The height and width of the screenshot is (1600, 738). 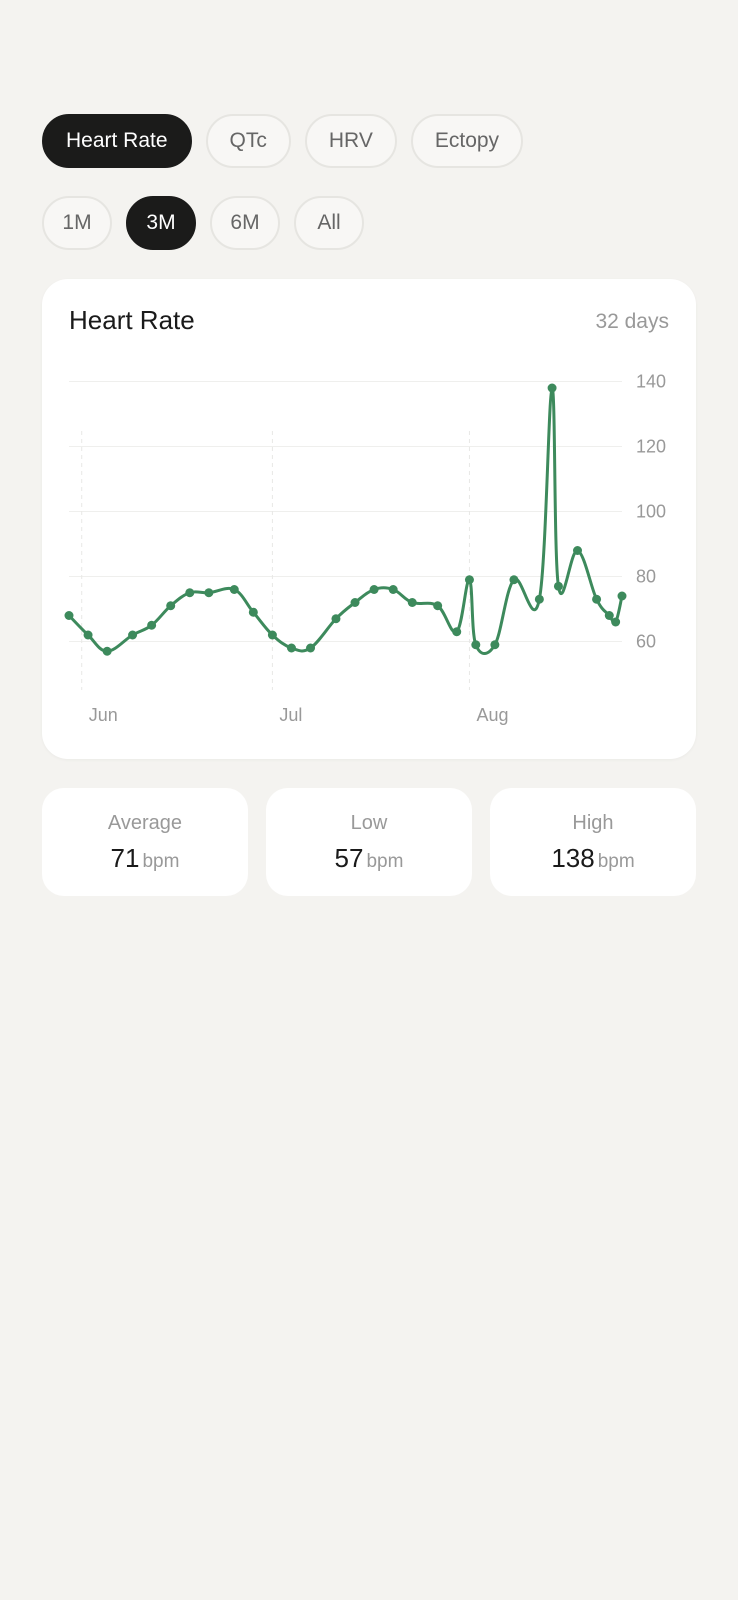 What do you see at coordinates (248, 141) in the screenshot?
I see `tab-qtc: QTc` at bounding box center [248, 141].